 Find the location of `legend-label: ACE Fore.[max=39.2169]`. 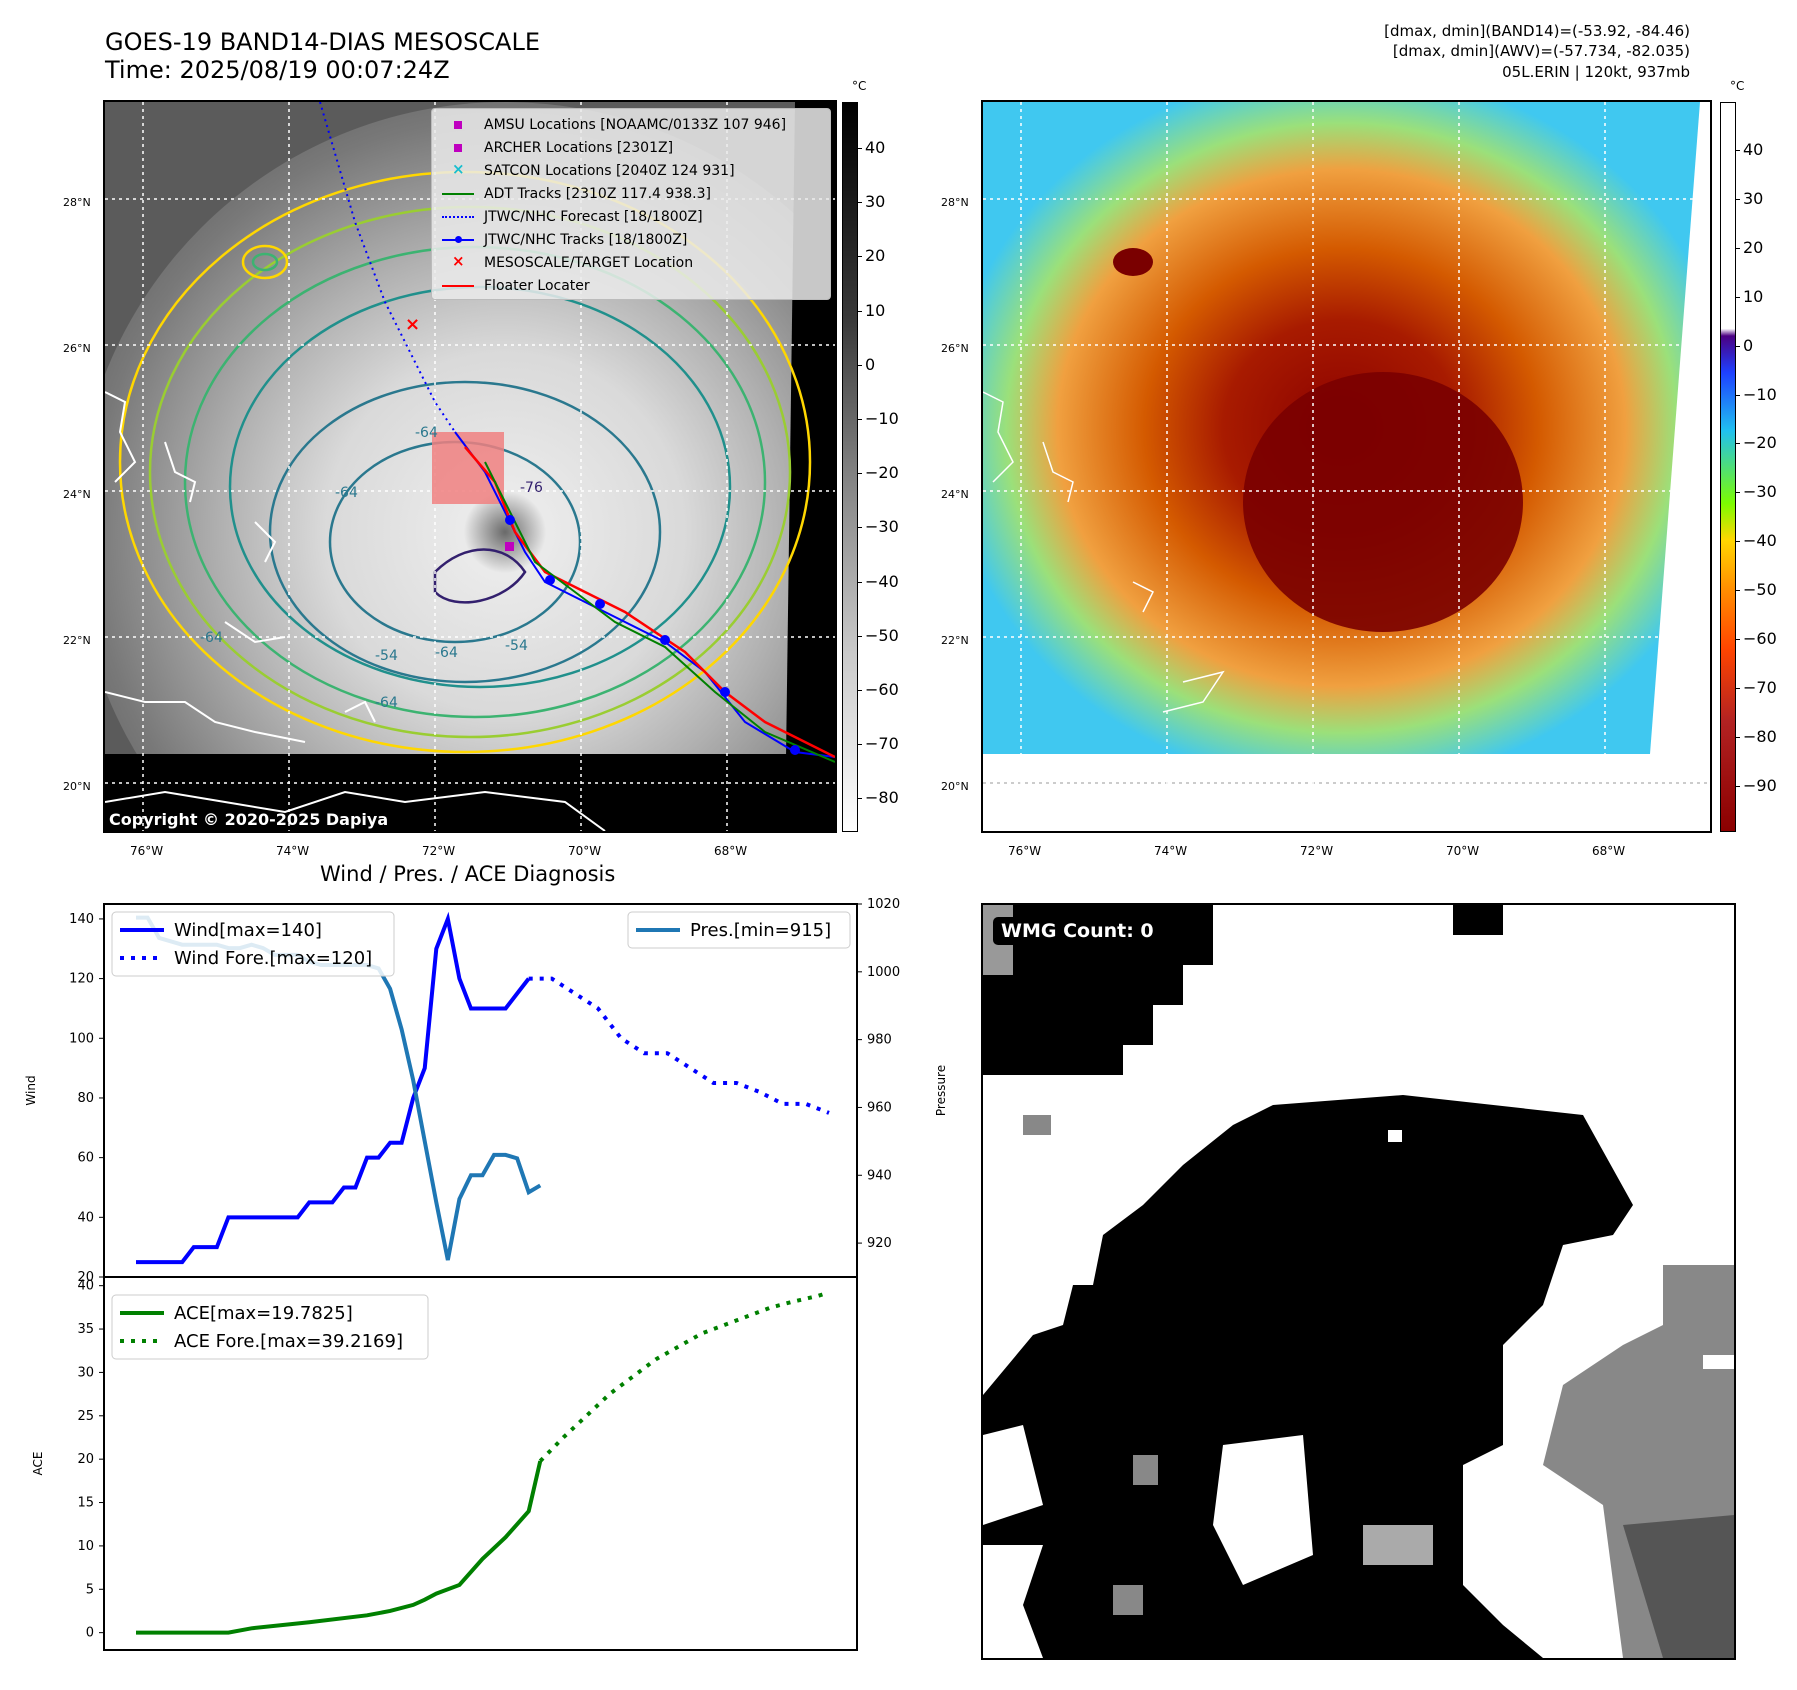

legend-label: ACE Fore.[max=39.2169] is located at coordinates (288, 1341).